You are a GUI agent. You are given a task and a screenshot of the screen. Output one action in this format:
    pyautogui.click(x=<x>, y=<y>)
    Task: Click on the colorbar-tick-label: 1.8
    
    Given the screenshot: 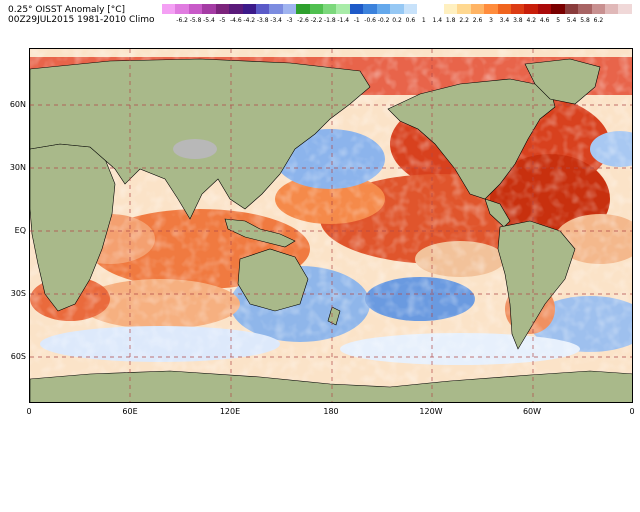 What is the action you would take?
    pyautogui.click(x=450, y=20)
    